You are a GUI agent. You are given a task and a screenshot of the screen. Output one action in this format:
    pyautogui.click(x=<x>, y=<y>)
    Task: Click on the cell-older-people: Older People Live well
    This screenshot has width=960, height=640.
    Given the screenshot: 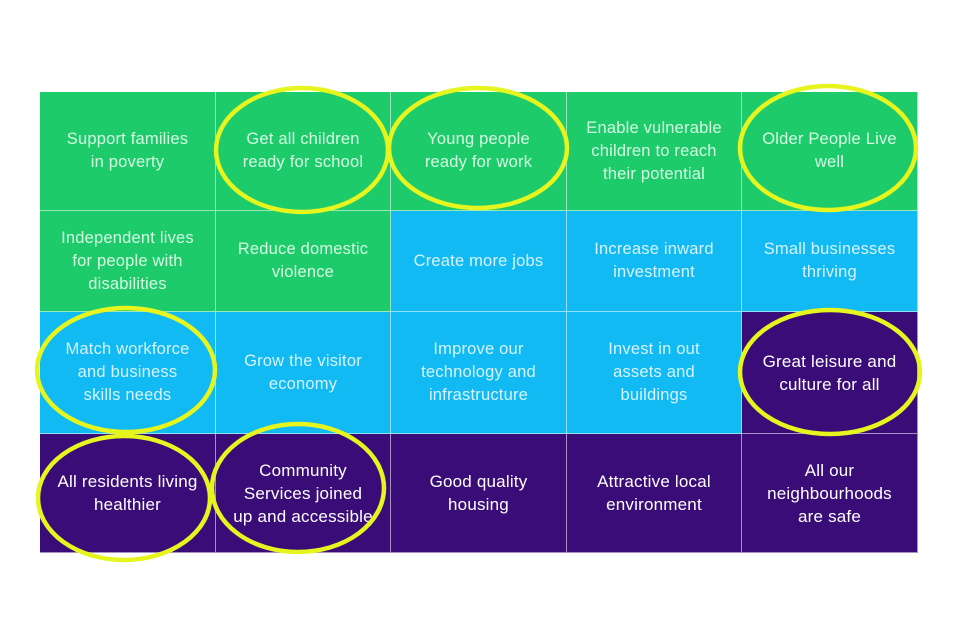 What is the action you would take?
    pyautogui.click(x=830, y=151)
    